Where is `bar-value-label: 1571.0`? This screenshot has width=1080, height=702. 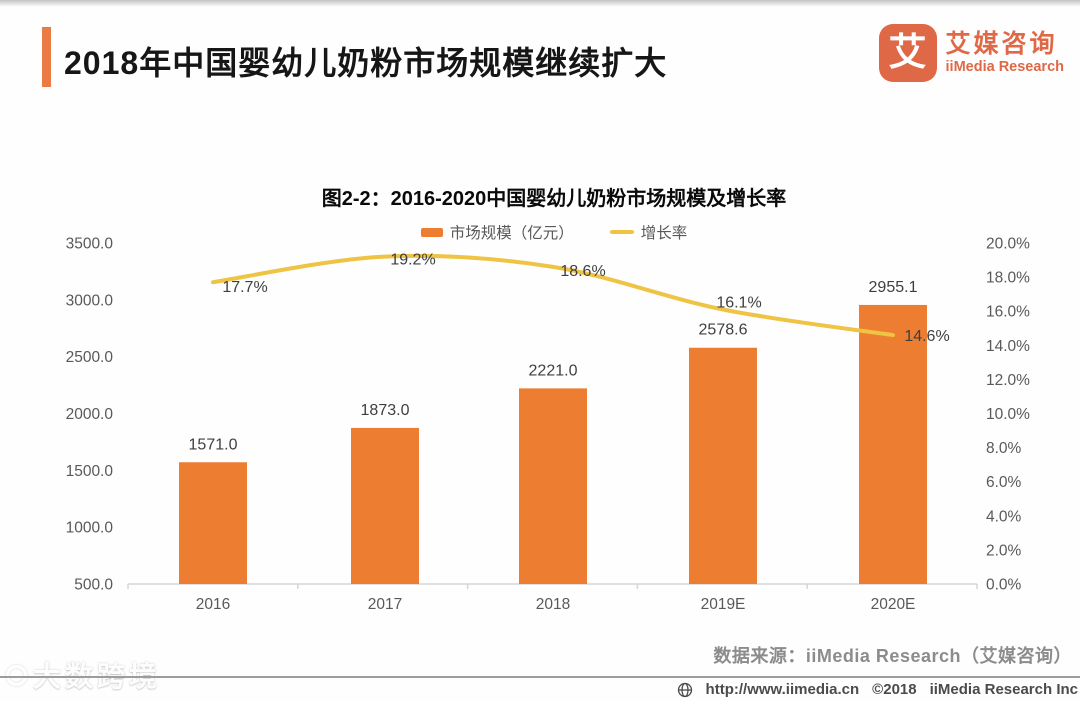 bar-value-label: 1571.0 is located at coordinates (213, 444).